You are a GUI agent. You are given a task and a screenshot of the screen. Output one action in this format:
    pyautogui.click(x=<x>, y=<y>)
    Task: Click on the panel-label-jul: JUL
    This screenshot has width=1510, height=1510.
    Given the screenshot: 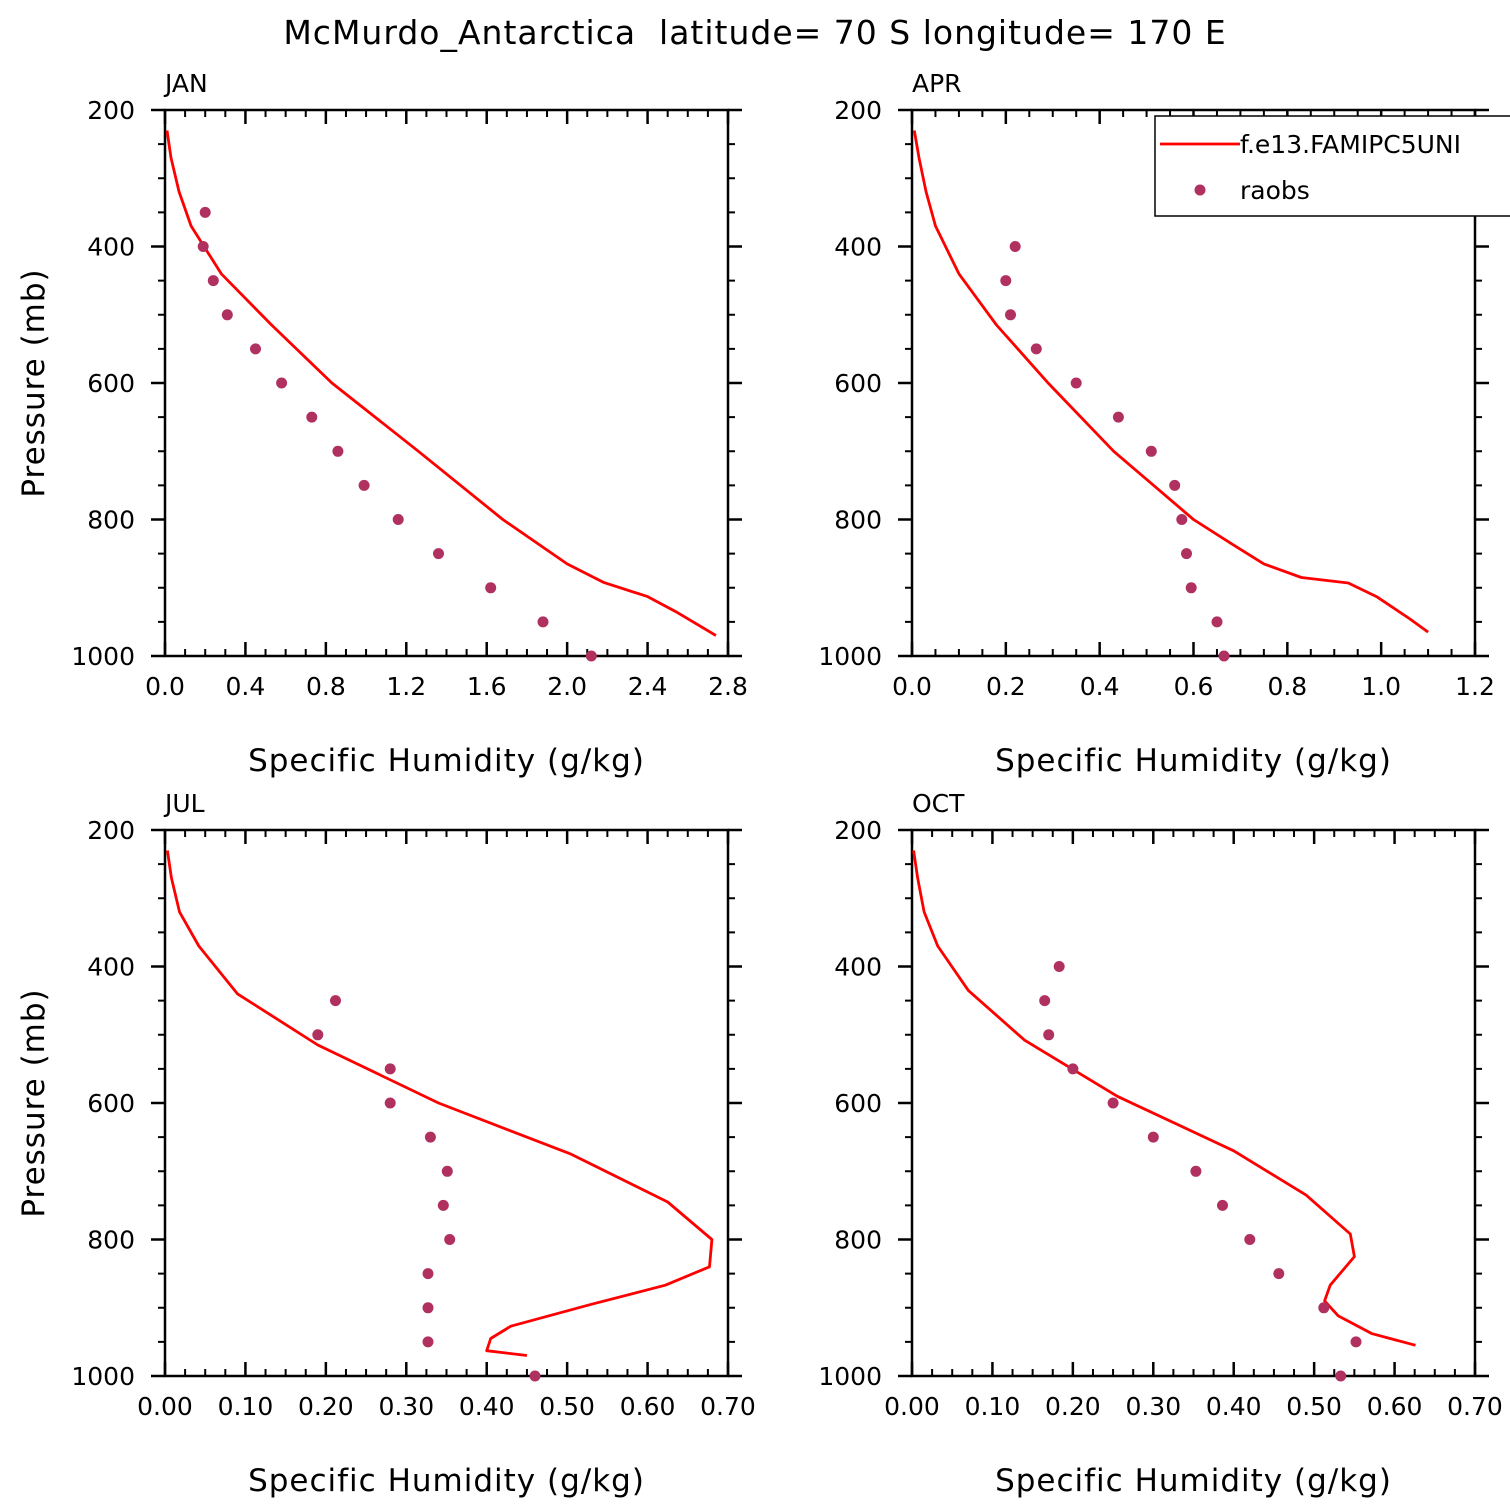 What is the action you would take?
    pyautogui.click(x=184, y=803)
    